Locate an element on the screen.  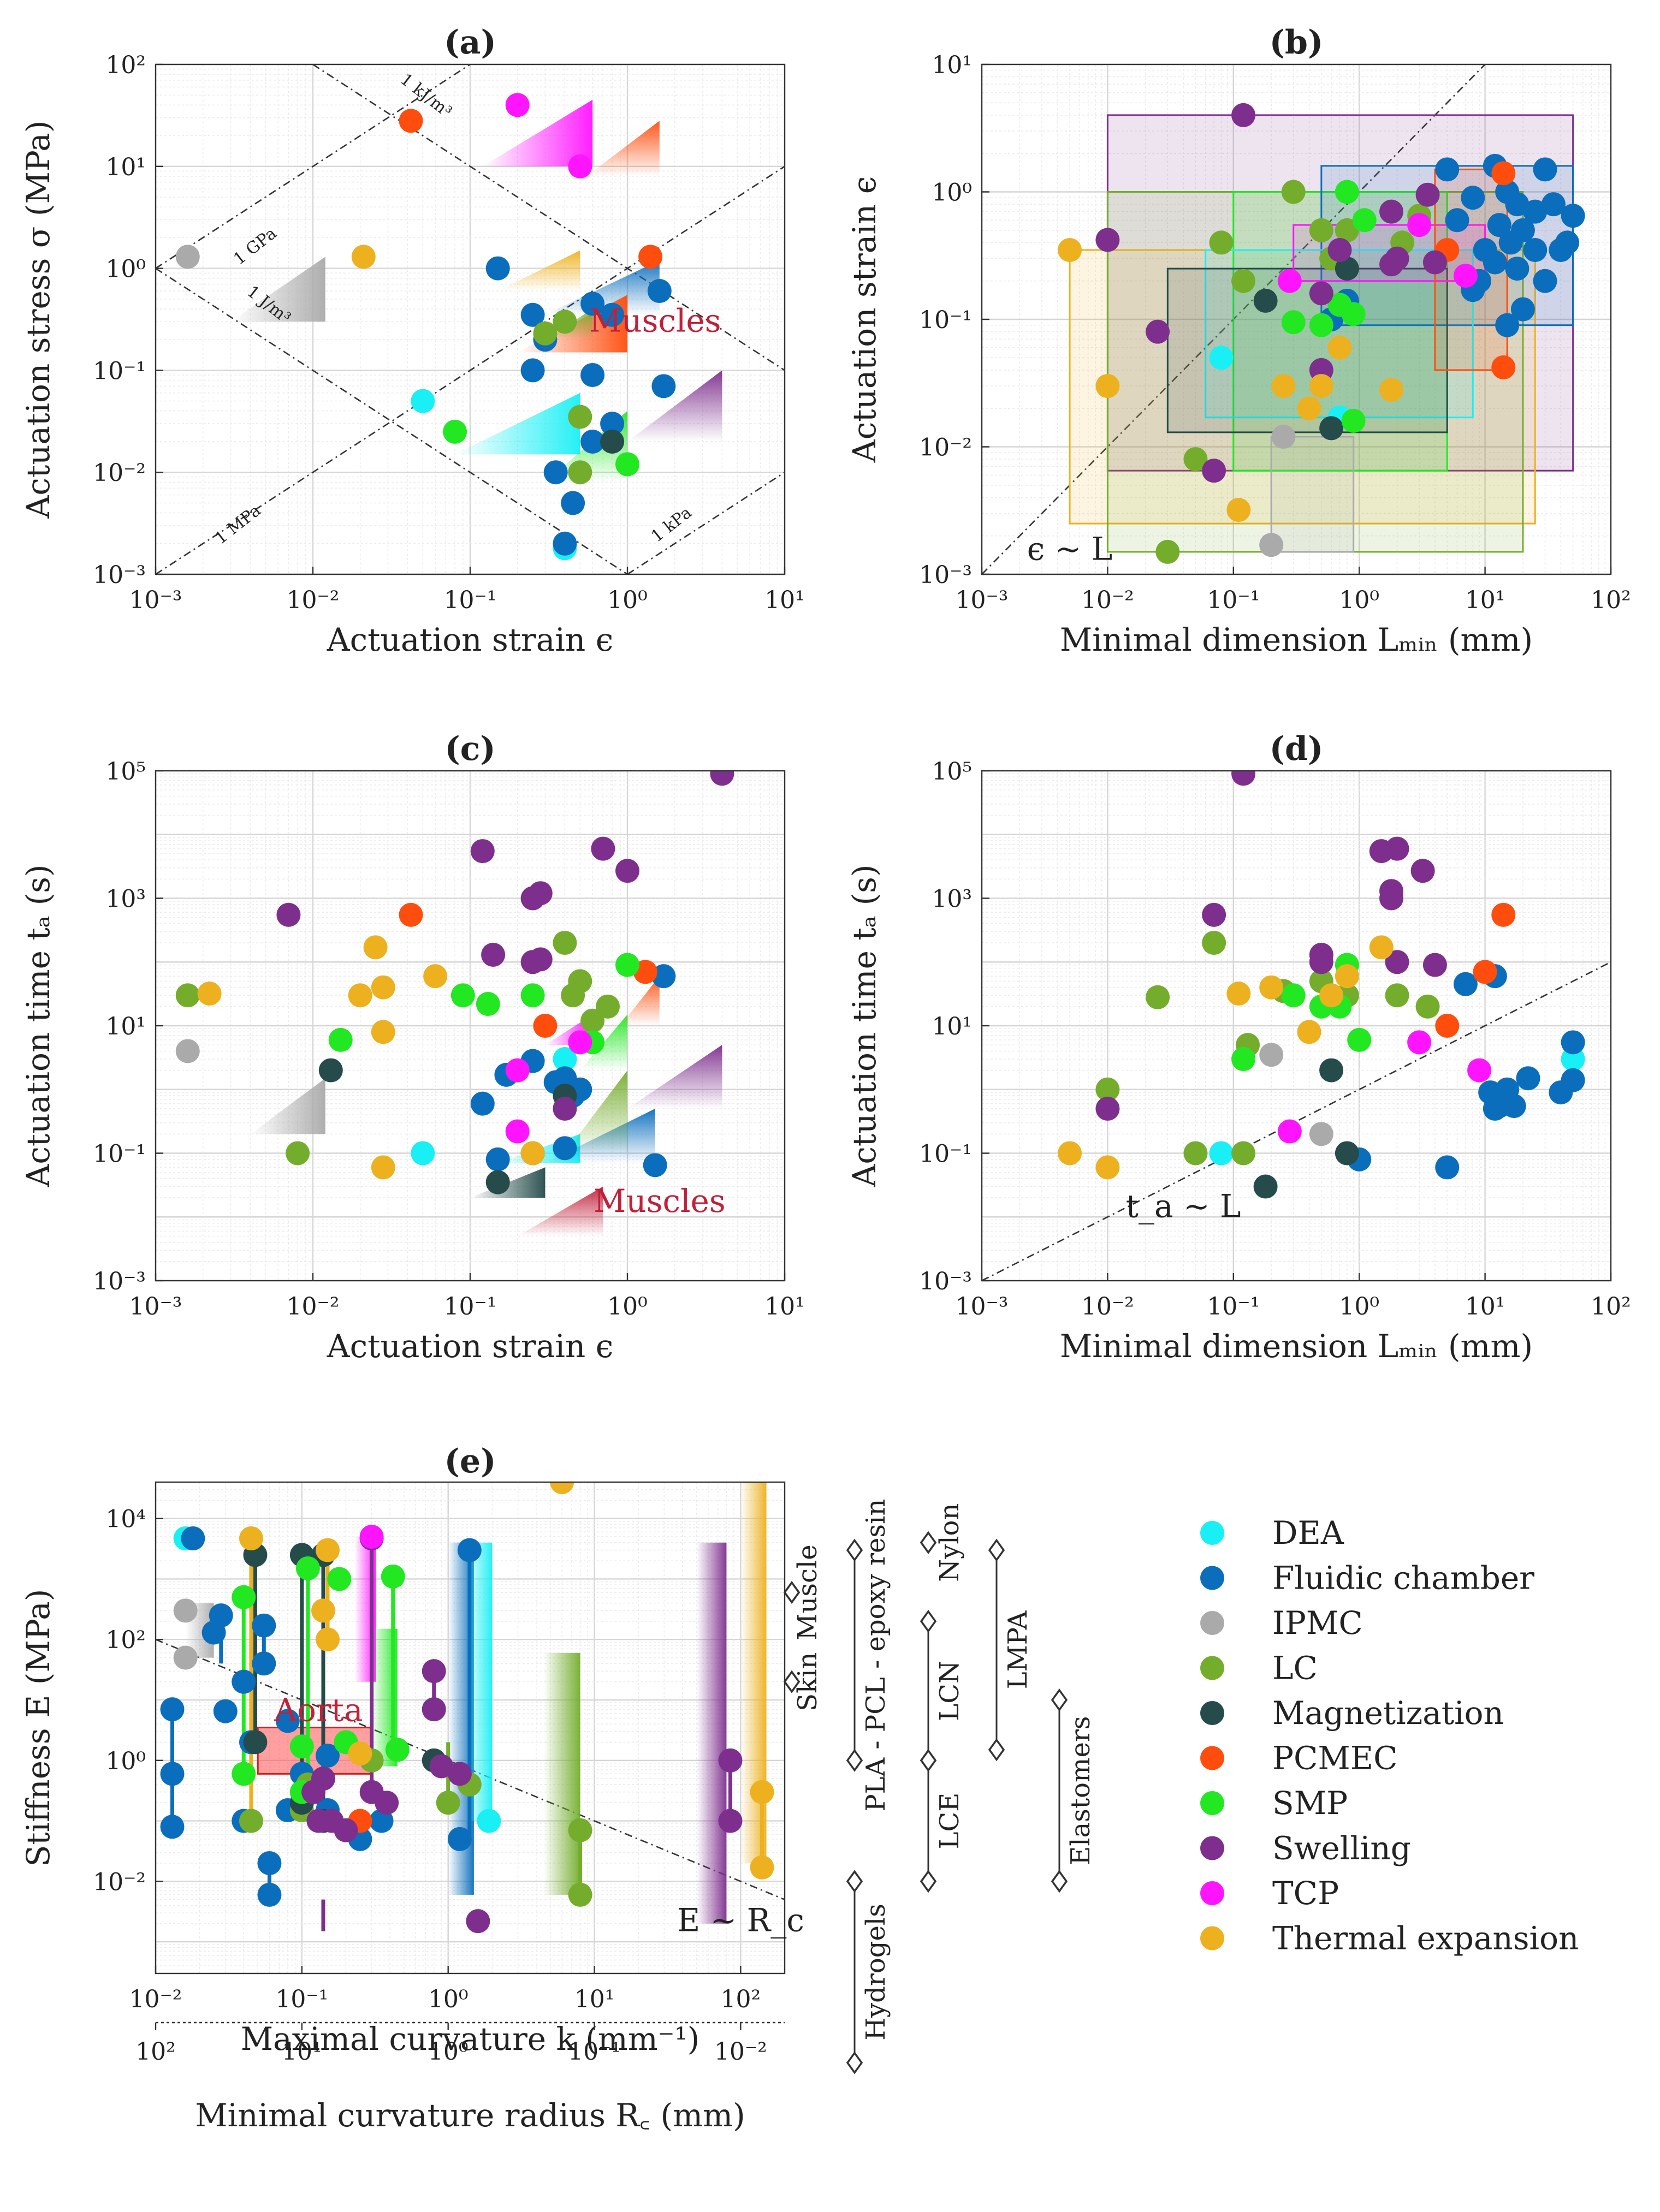
stiffness-range-bar is located at coordinates (711, 1733).